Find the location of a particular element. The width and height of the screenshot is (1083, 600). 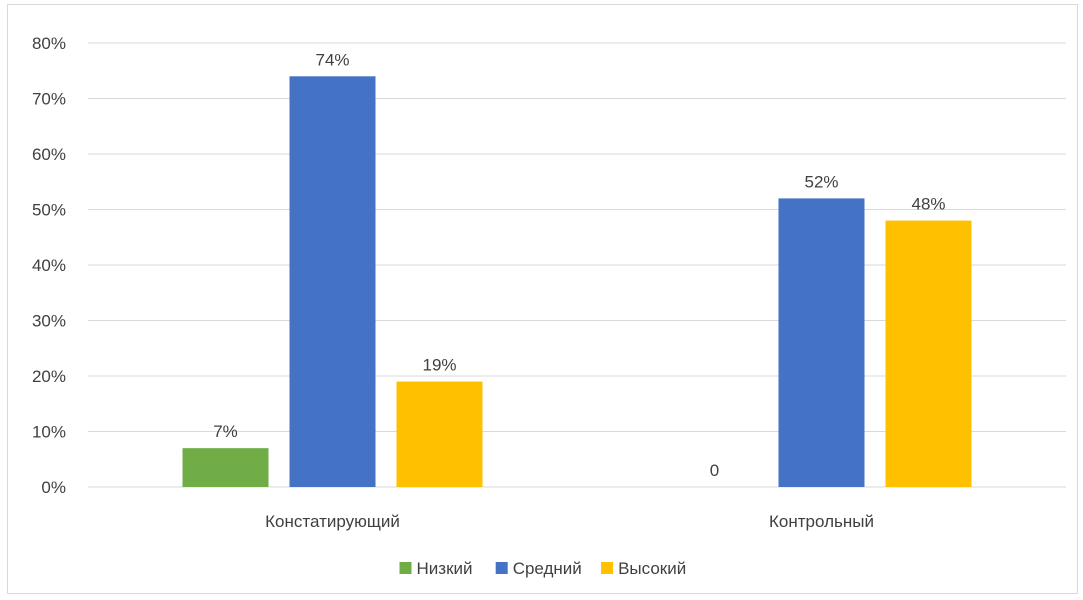

y-tick-label: 60% is located at coordinates (49, 154).